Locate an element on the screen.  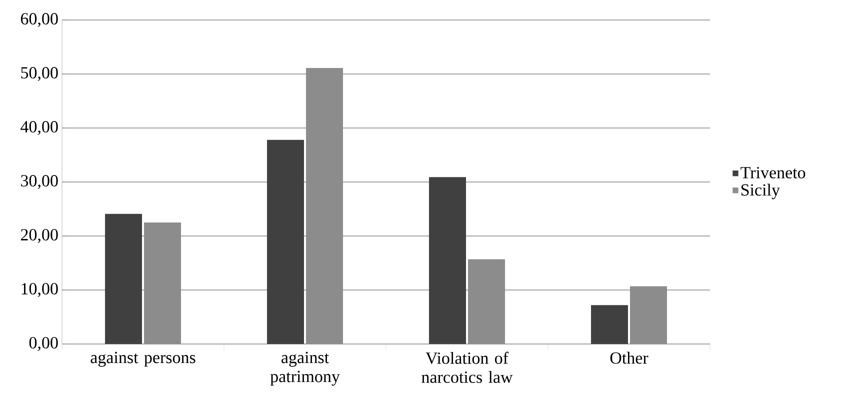
x-tick-label: Violation of narcotics law is located at coordinates (467, 367).